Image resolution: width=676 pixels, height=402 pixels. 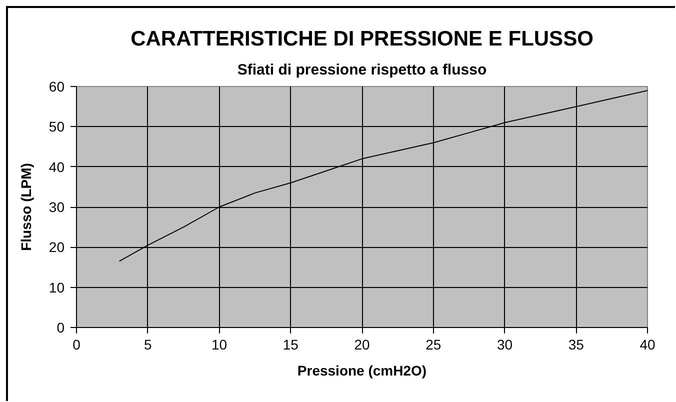 What do you see at coordinates (434, 344) in the screenshot?
I see `x-tick-label: 25` at bounding box center [434, 344].